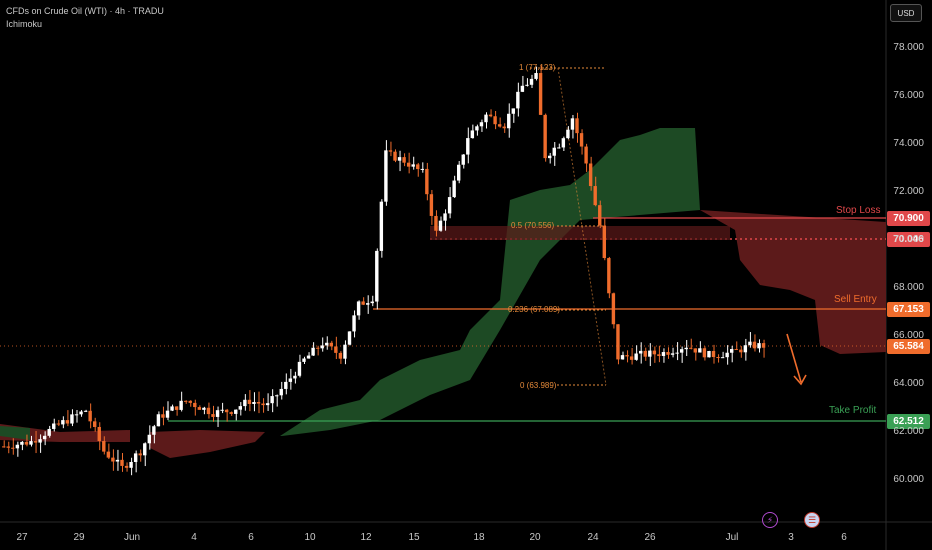 This screenshot has height=550, width=932. What do you see at coordinates (800, 380) in the screenshot?
I see `down-arrow-head` at bounding box center [800, 380].